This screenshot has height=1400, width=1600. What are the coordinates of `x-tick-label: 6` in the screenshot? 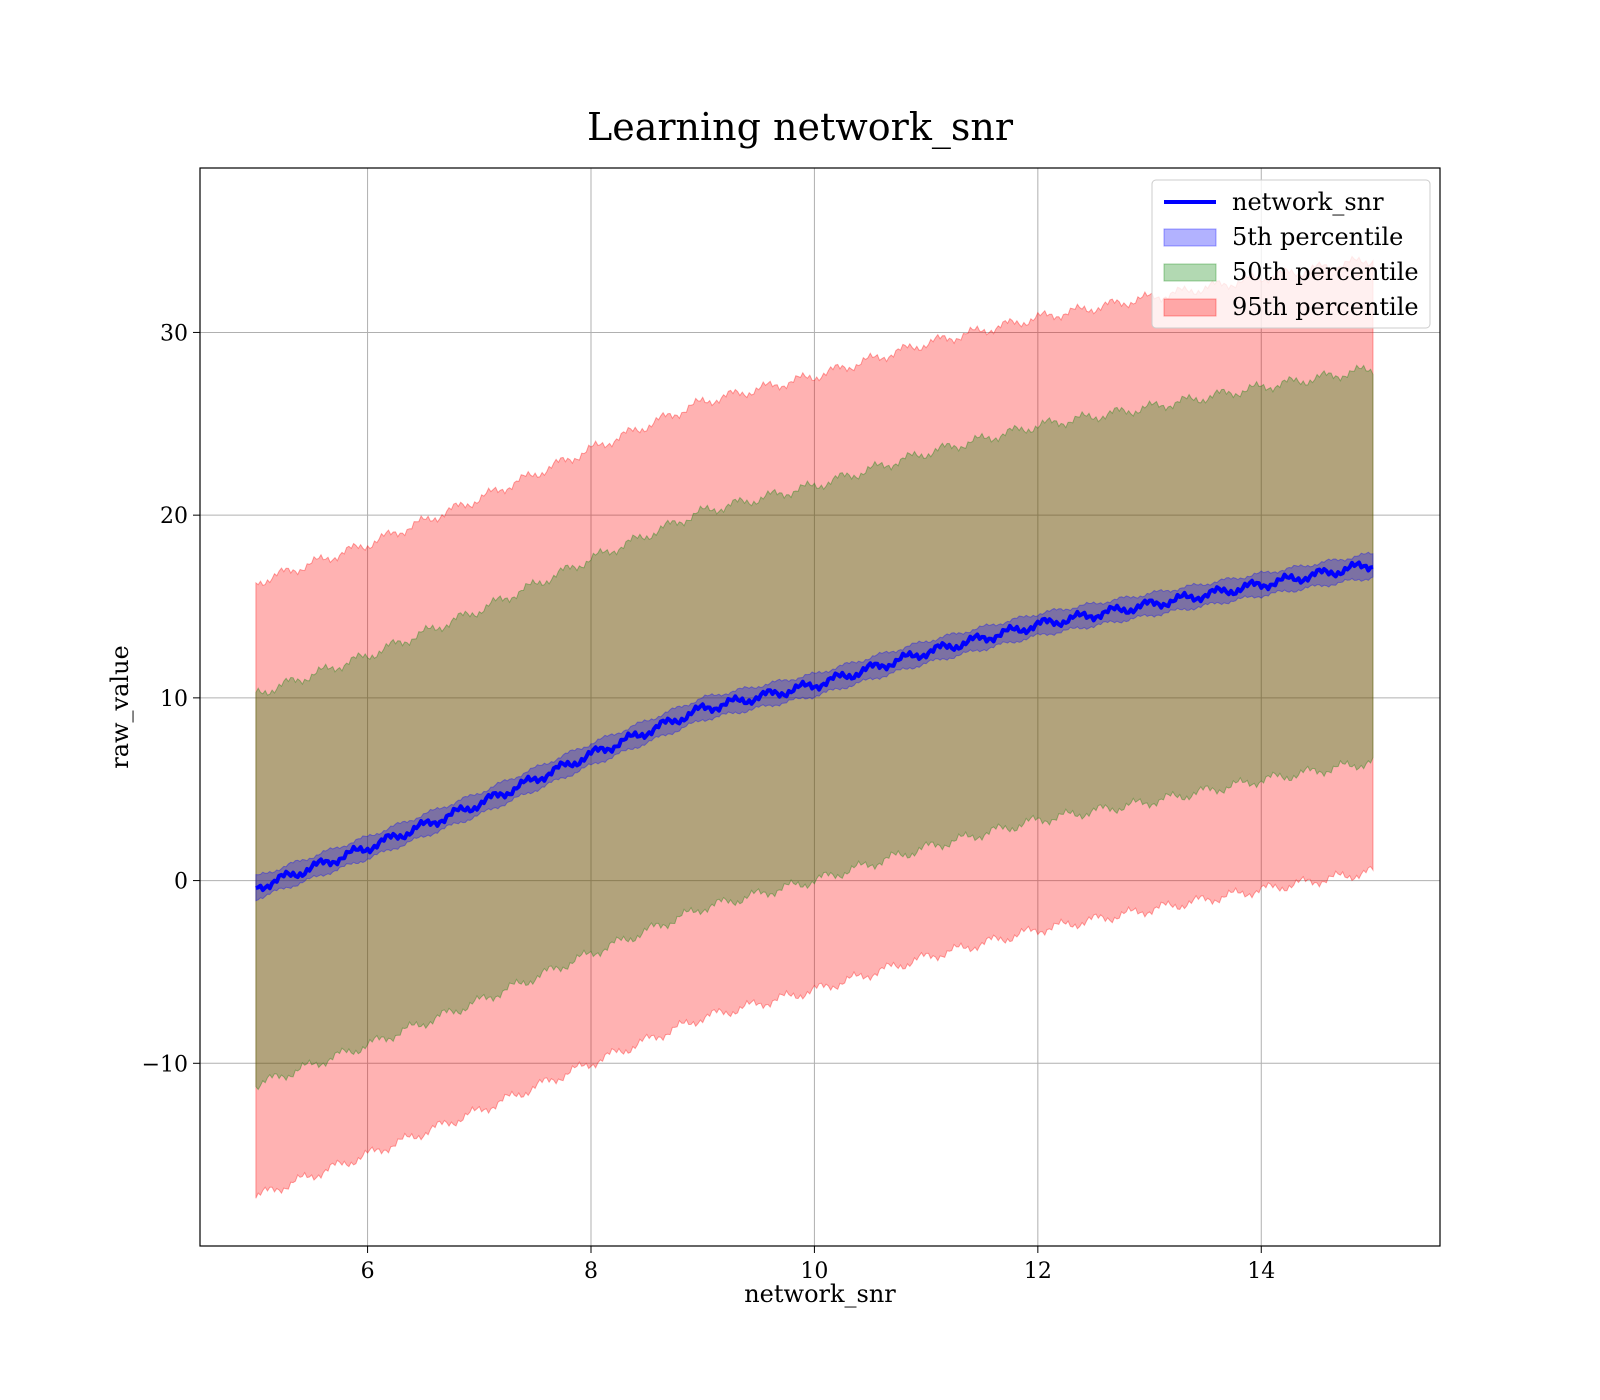 It's located at (368, 1271).